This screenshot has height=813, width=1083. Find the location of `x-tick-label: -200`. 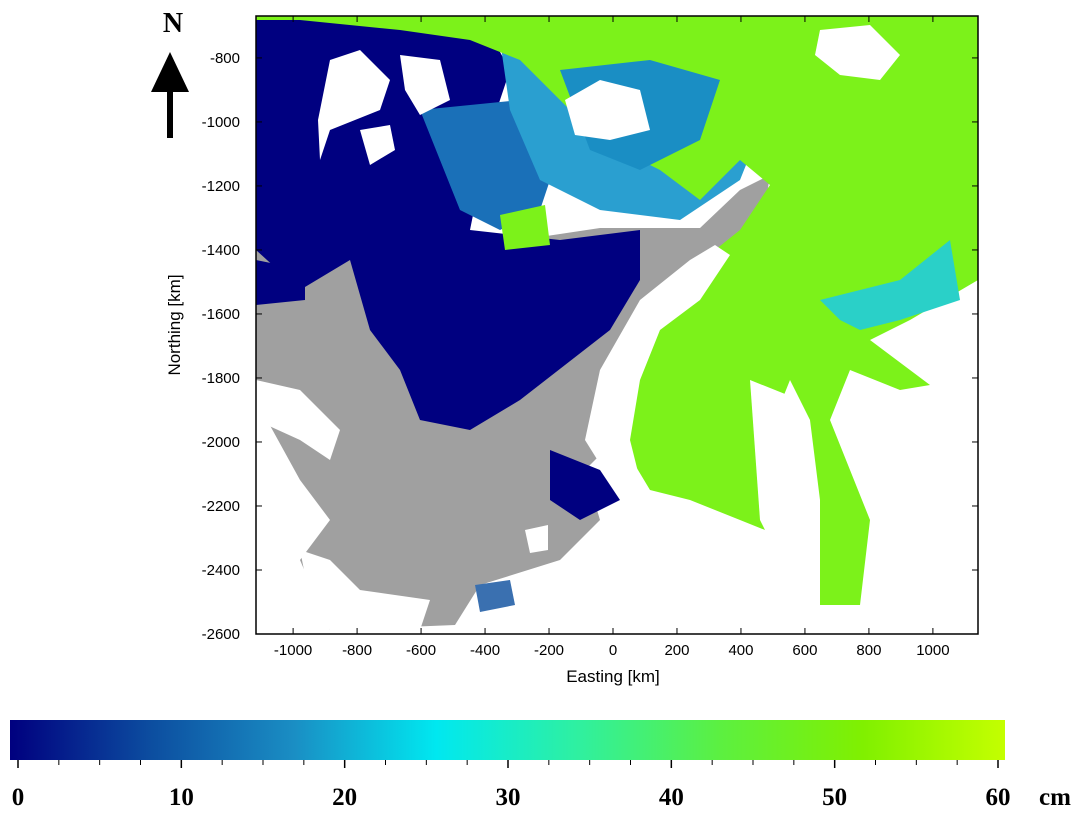

x-tick-label: -200 is located at coordinates (549, 650).